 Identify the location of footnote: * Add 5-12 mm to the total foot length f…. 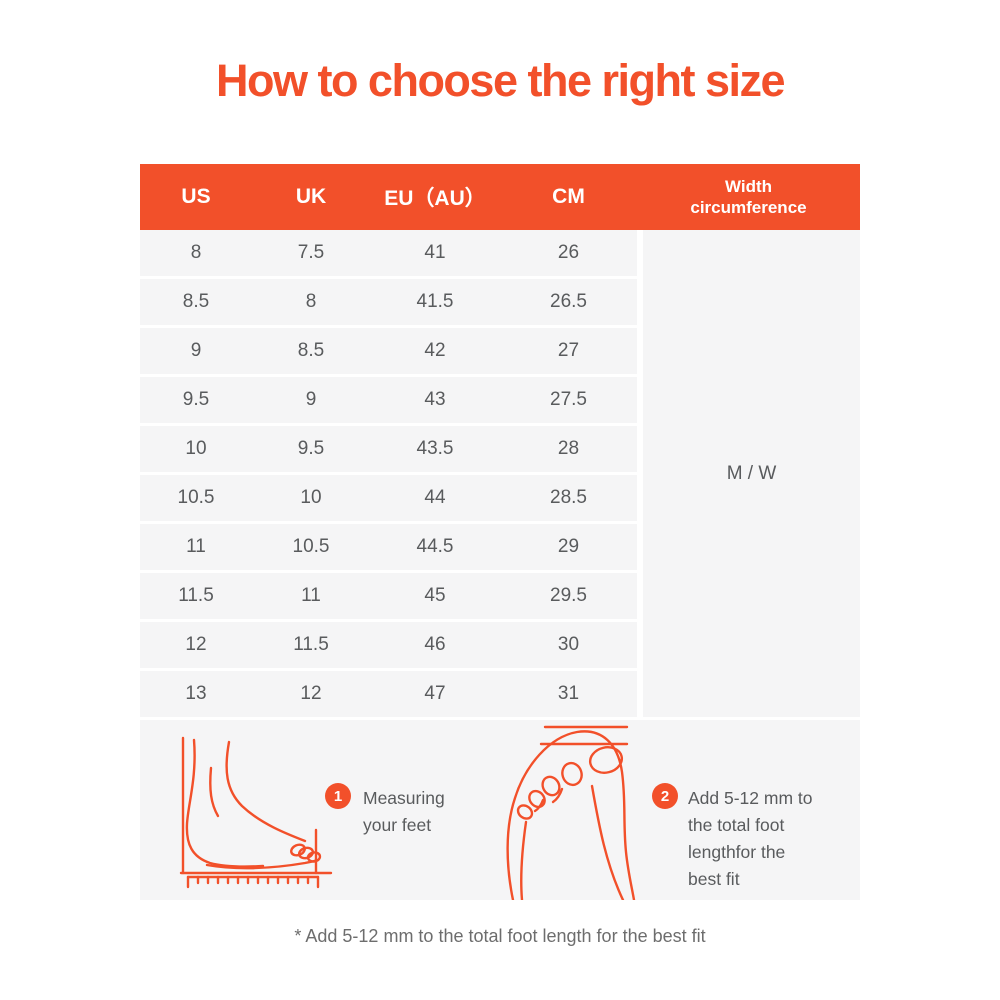
(500, 936).